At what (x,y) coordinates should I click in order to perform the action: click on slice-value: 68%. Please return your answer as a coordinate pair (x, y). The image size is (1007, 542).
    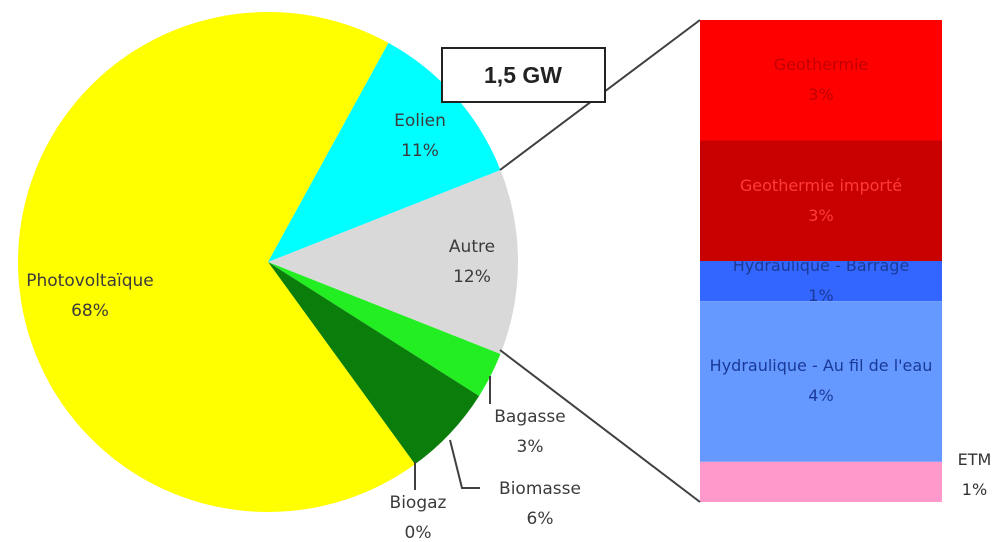
    Looking at the image, I should click on (90, 311).